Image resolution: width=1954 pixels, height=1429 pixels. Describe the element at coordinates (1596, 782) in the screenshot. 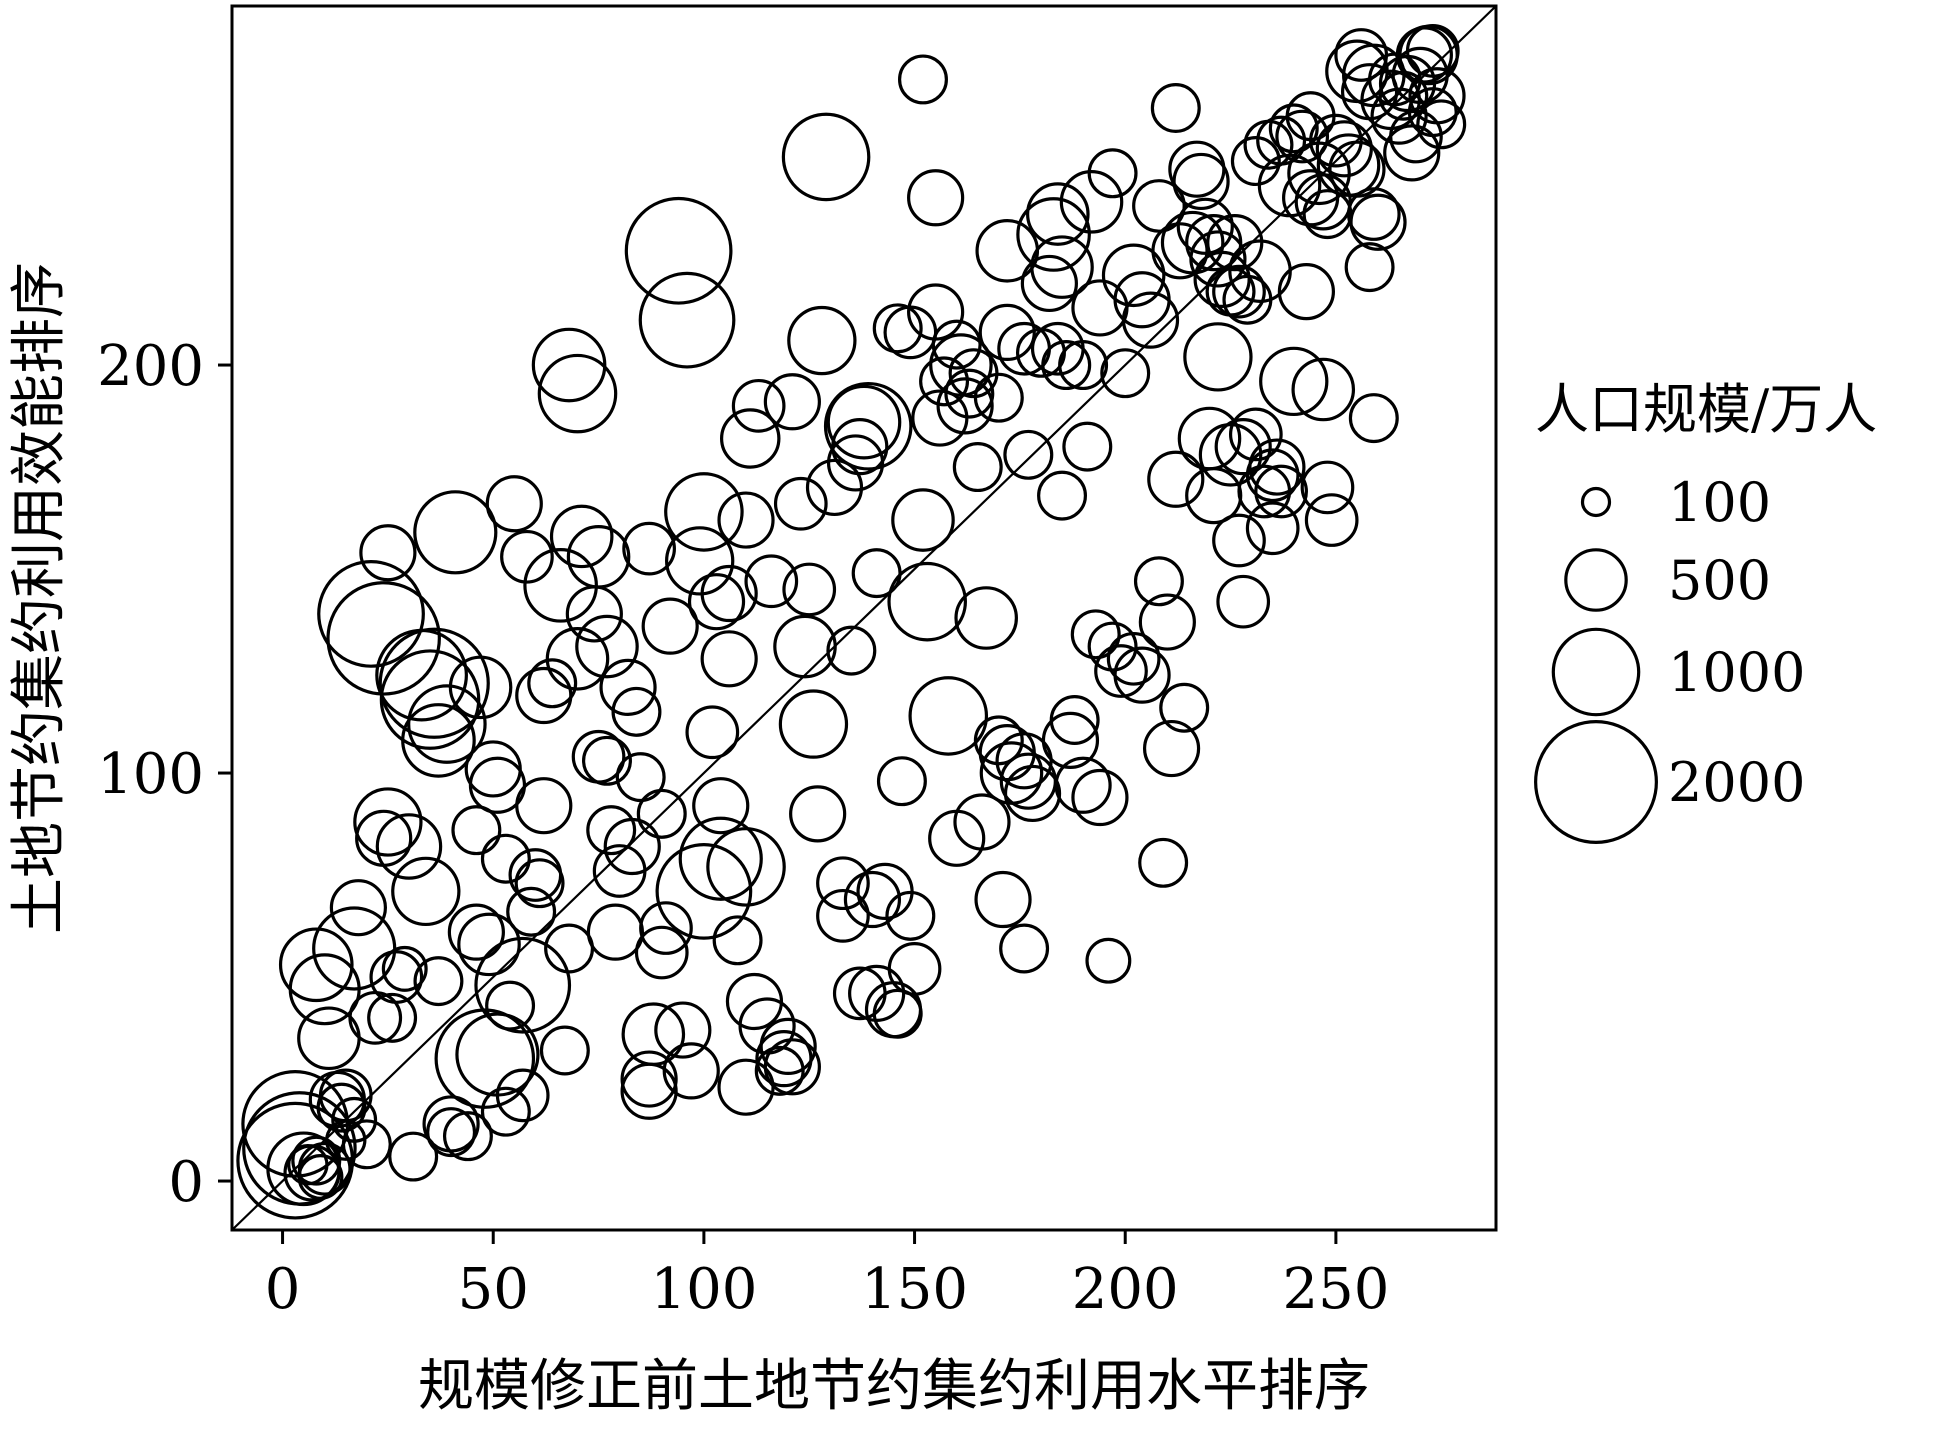

I see `legend-bubble` at that location.